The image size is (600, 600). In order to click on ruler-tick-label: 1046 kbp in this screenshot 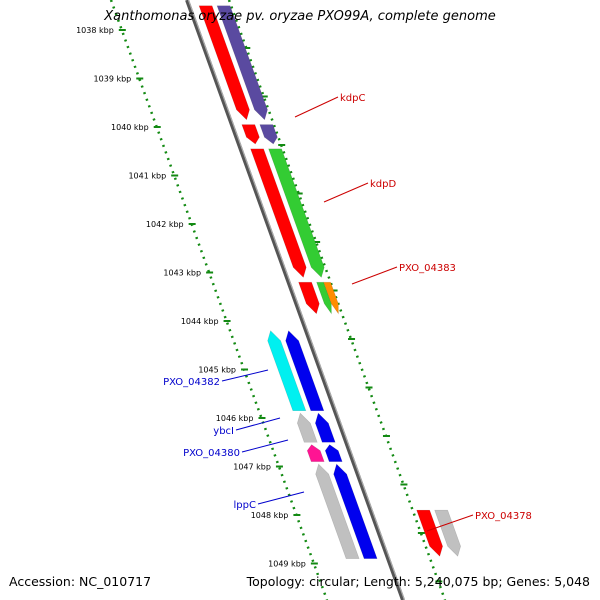, I will do `click(235, 418)`.